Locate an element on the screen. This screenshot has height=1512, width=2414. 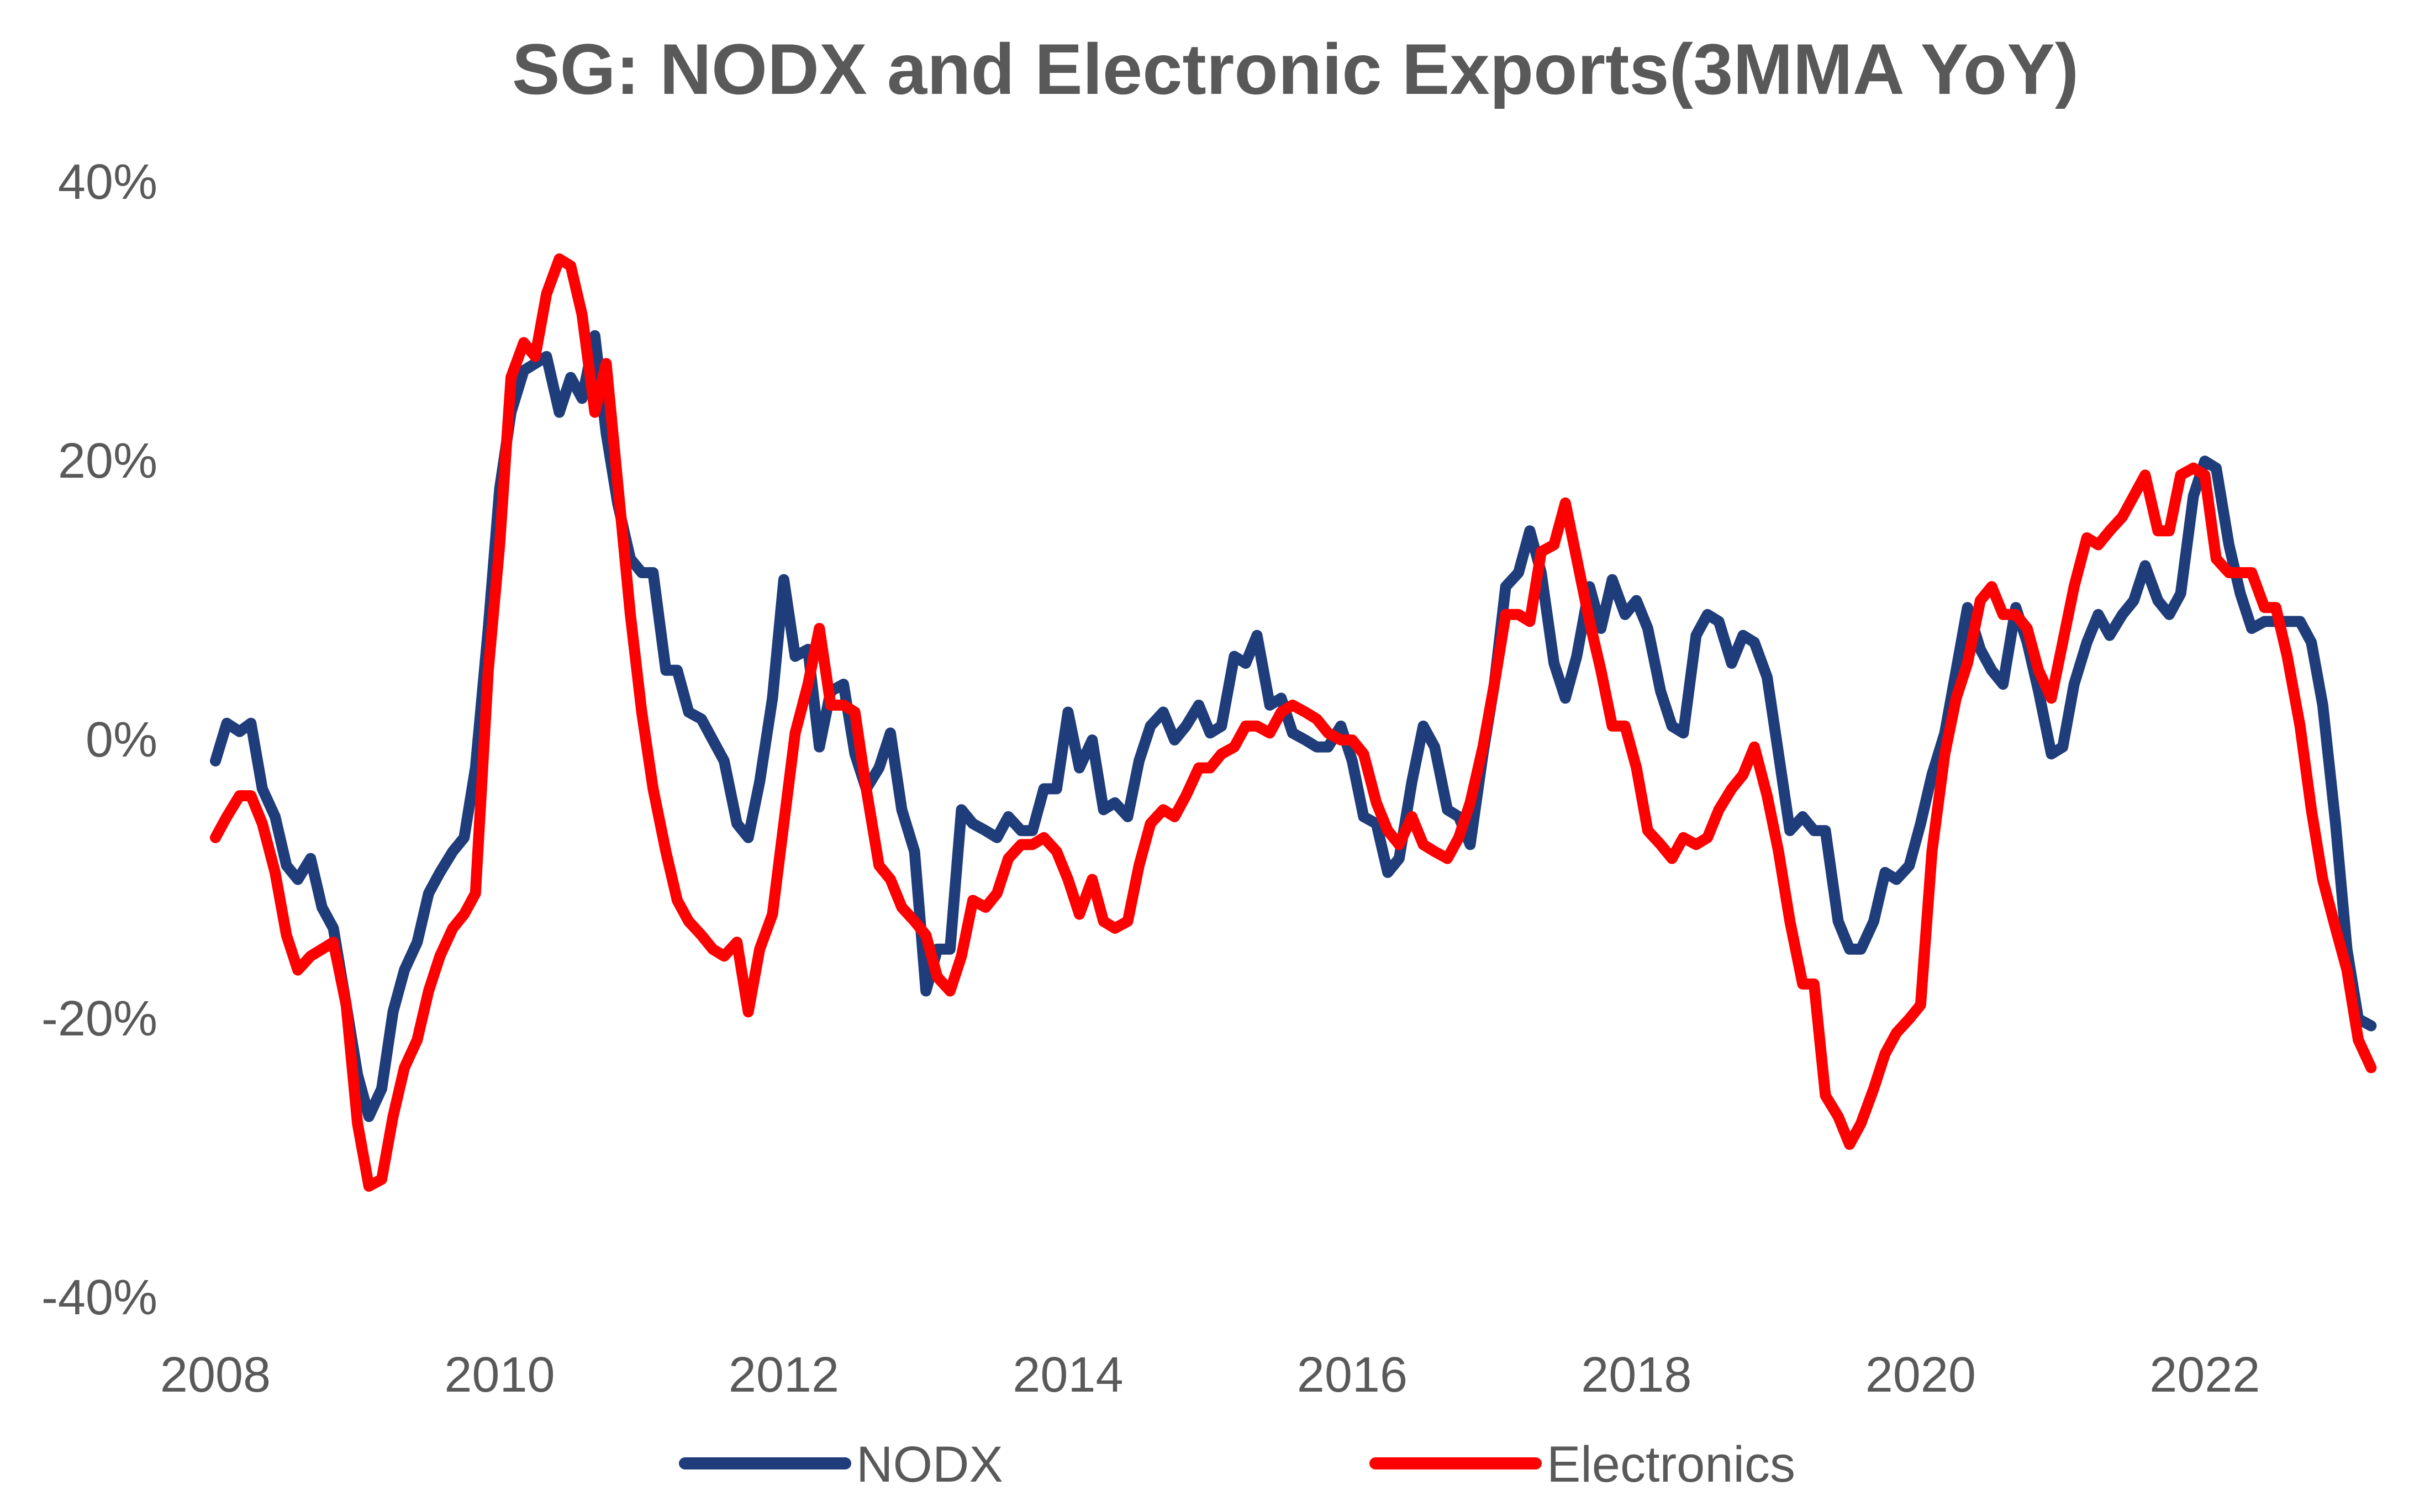
x-tick-label: 2014 is located at coordinates (1068, 1375).